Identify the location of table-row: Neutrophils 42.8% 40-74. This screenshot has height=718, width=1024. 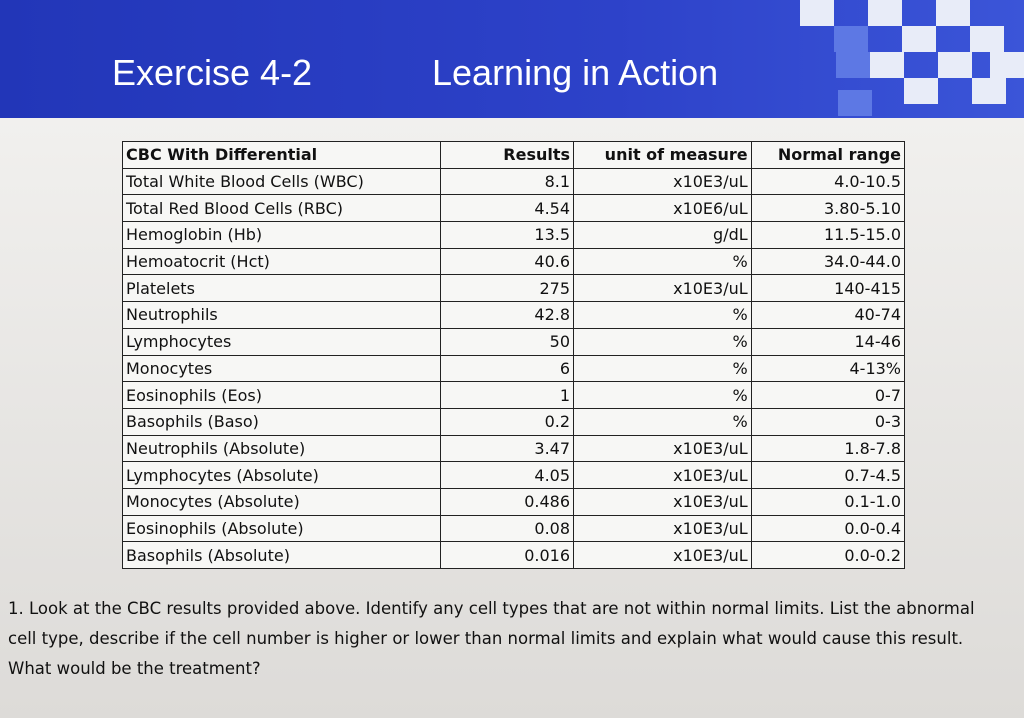
(513, 315).